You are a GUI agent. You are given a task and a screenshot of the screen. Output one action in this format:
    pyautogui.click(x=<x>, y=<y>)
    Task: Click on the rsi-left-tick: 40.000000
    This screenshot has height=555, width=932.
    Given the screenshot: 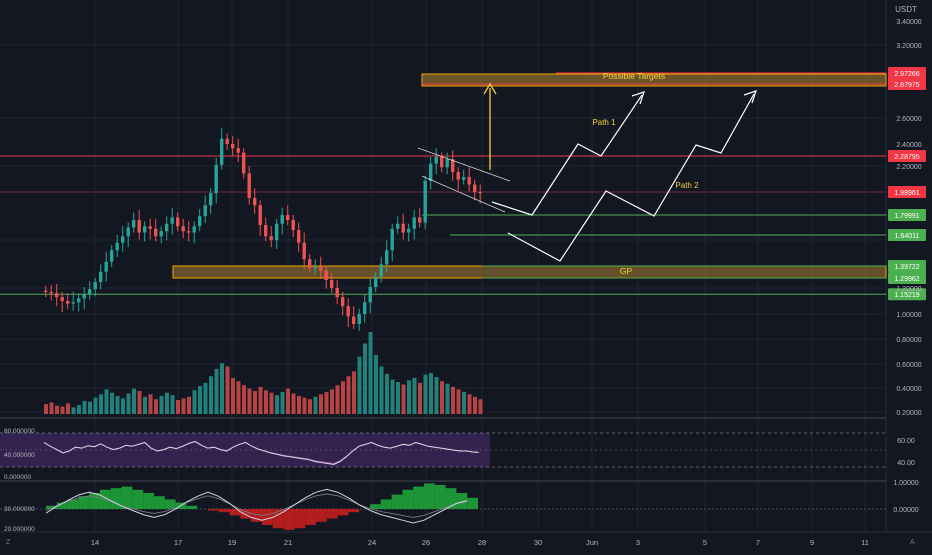 What is the action you would take?
    pyautogui.click(x=19, y=455)
    